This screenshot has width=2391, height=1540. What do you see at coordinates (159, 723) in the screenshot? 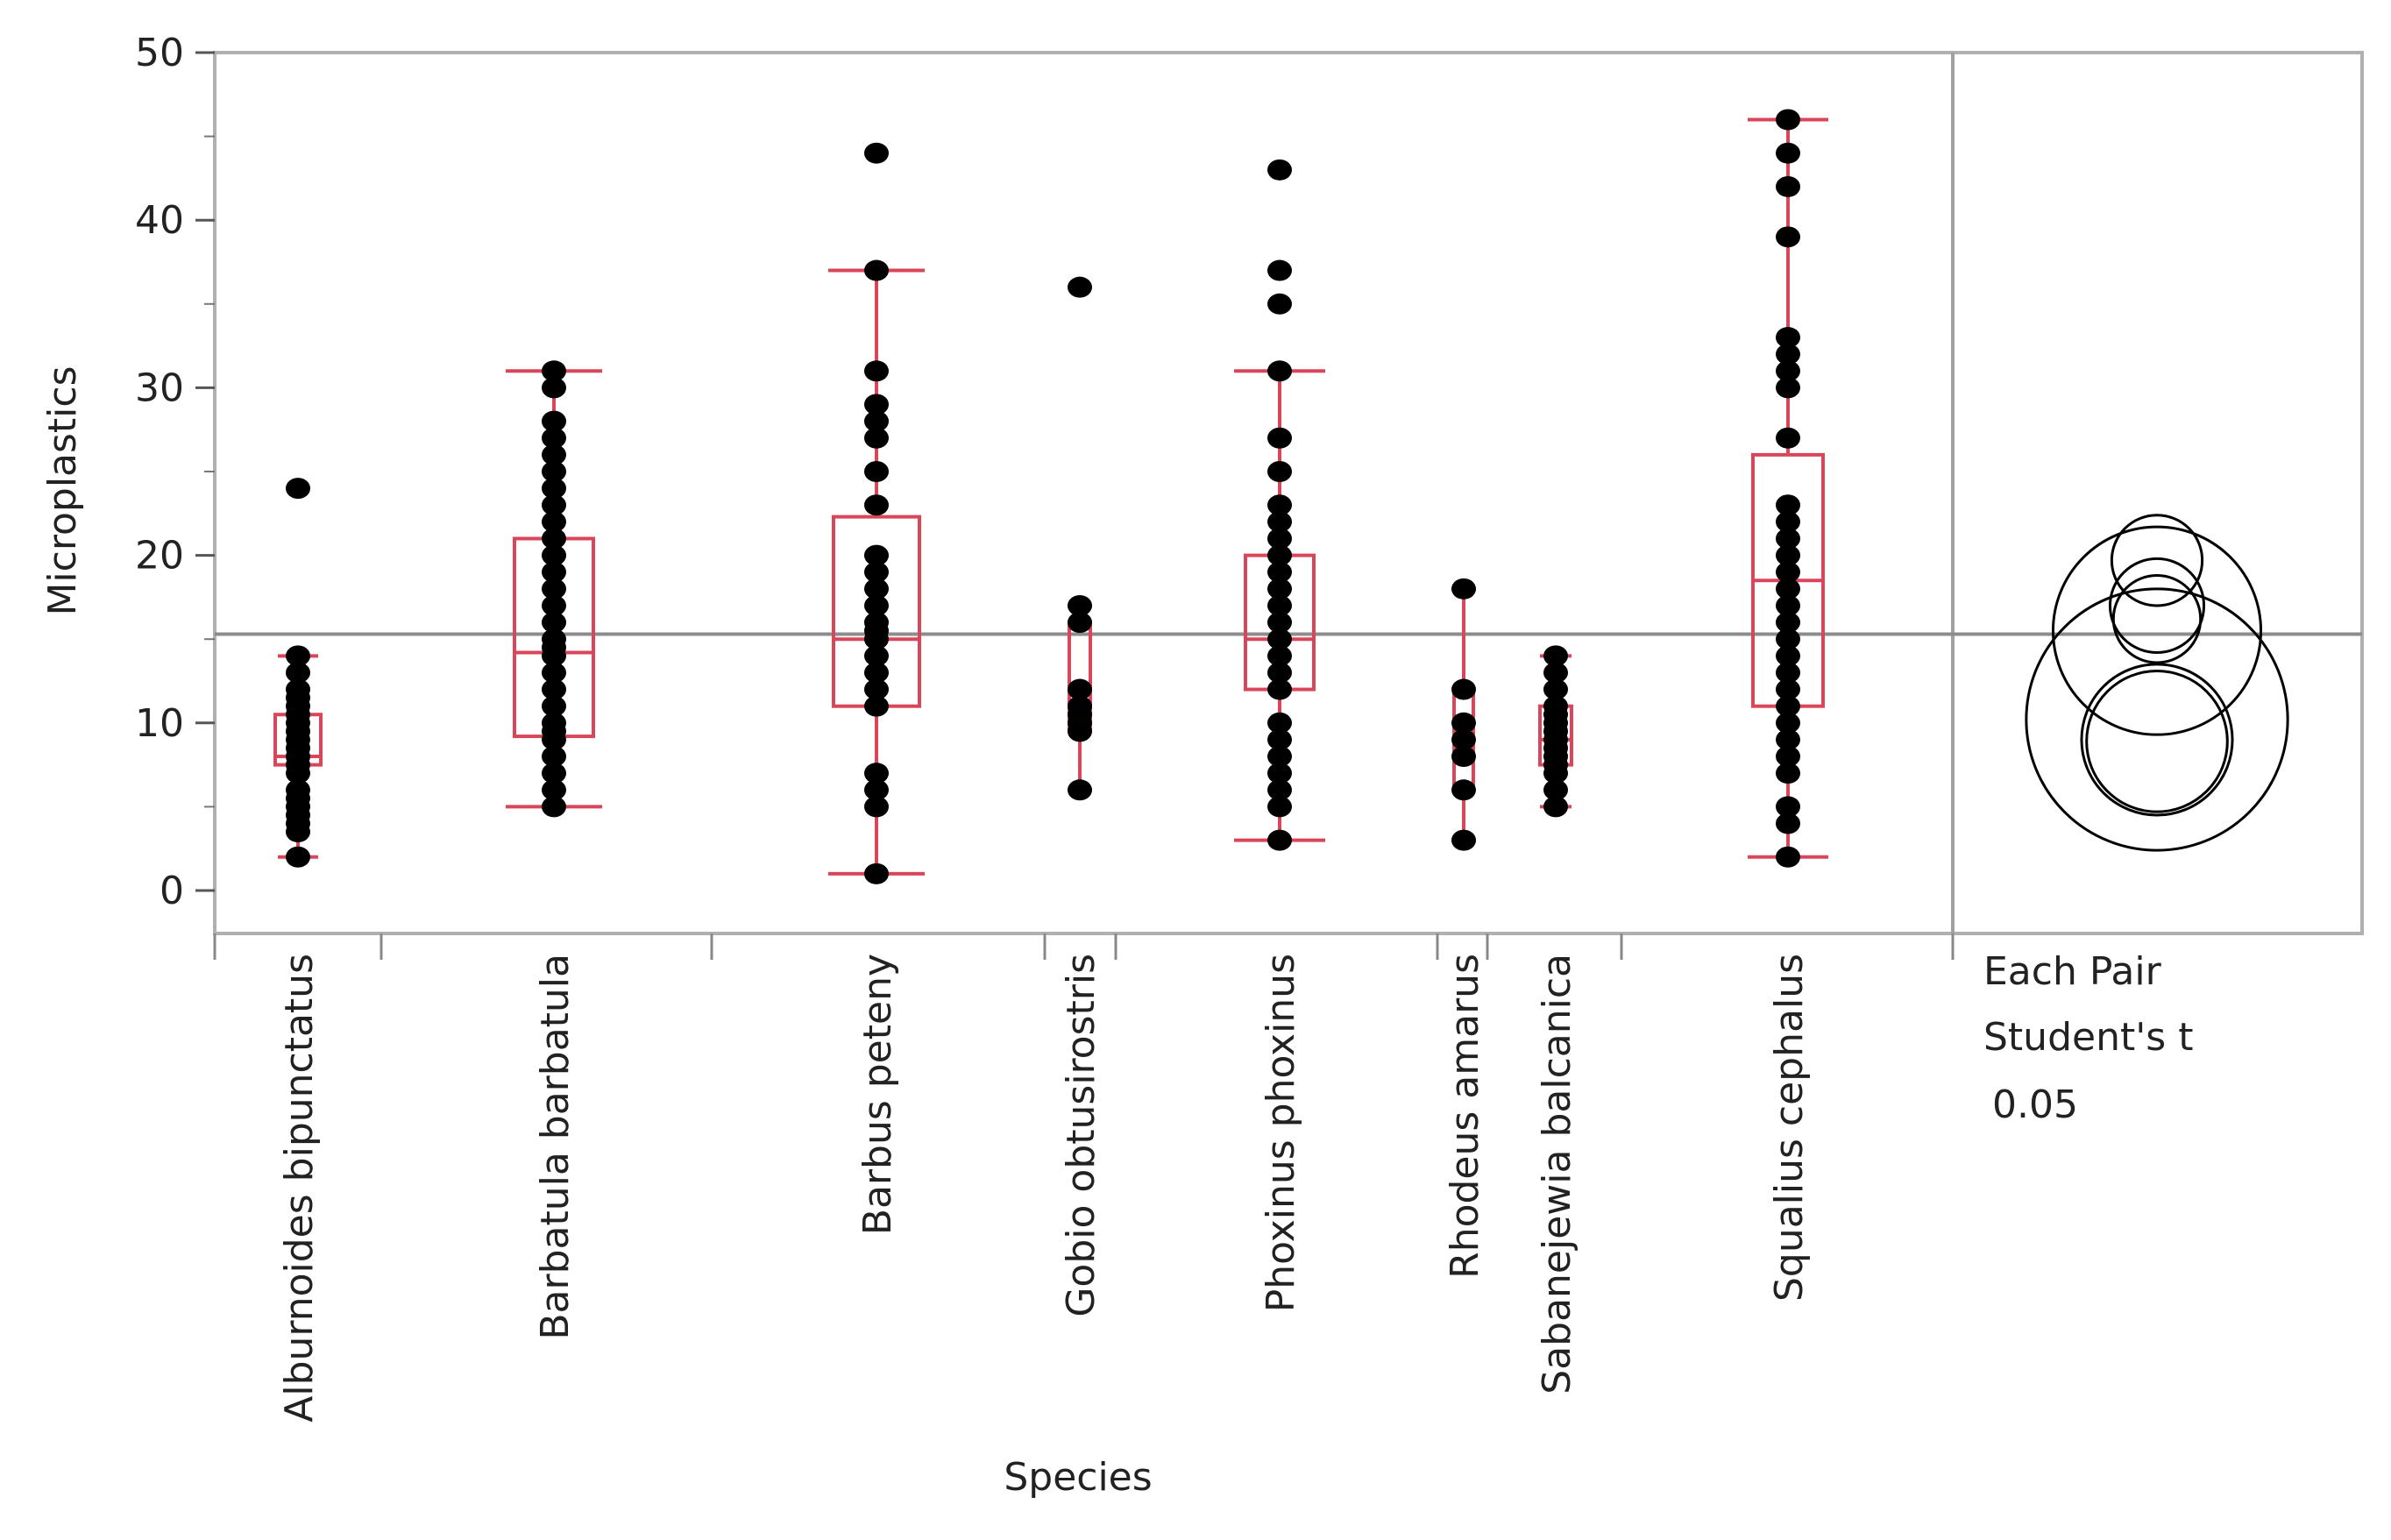
I see `y-tick-label: 10` at bounding box center [159, 723].